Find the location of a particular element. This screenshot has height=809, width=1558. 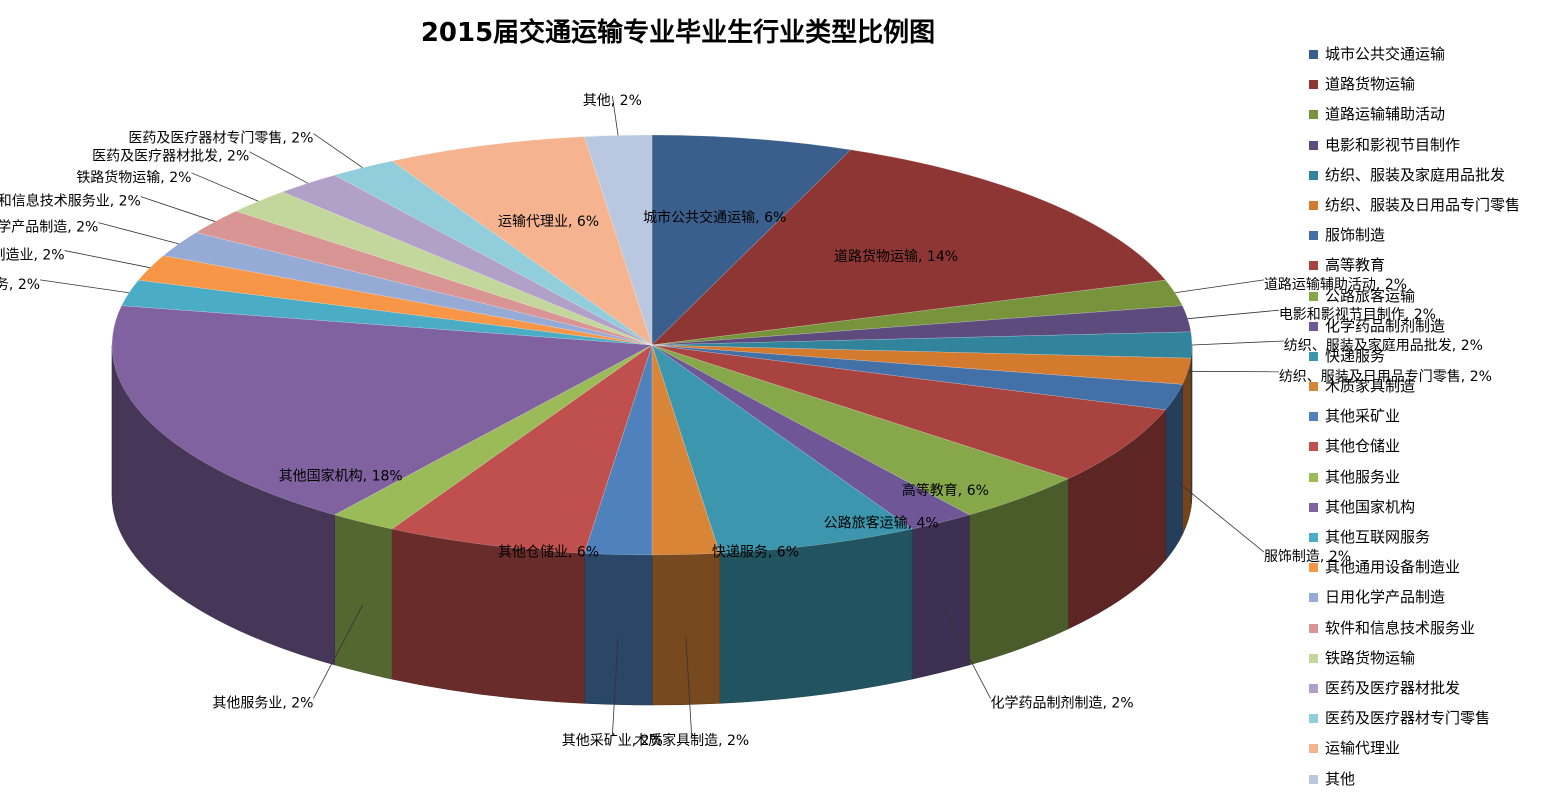

legend-item: 公路旅客运输 is located at coordinates (1432, 301).